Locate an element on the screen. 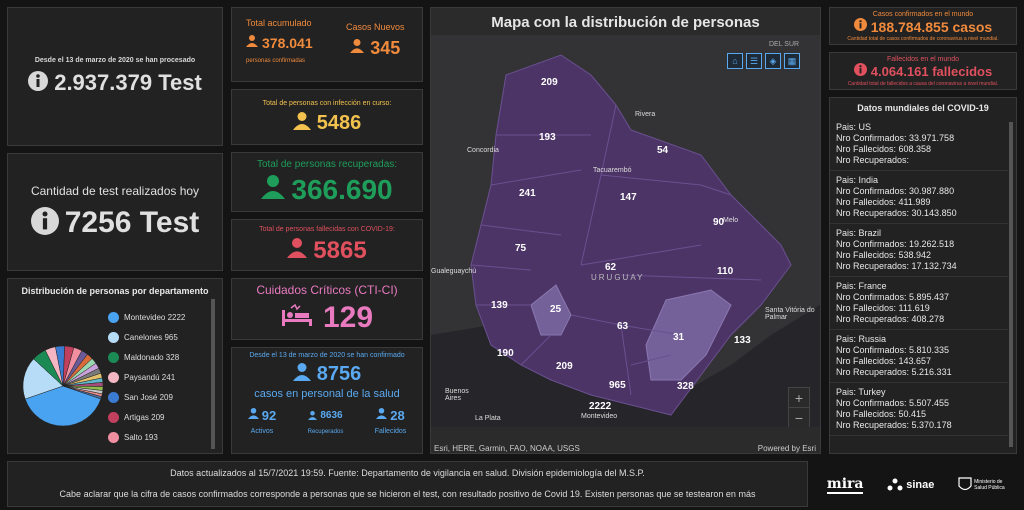 This screenshot has width=1024, height=510. zoom-control: + − is located at coordinates (799, 407).